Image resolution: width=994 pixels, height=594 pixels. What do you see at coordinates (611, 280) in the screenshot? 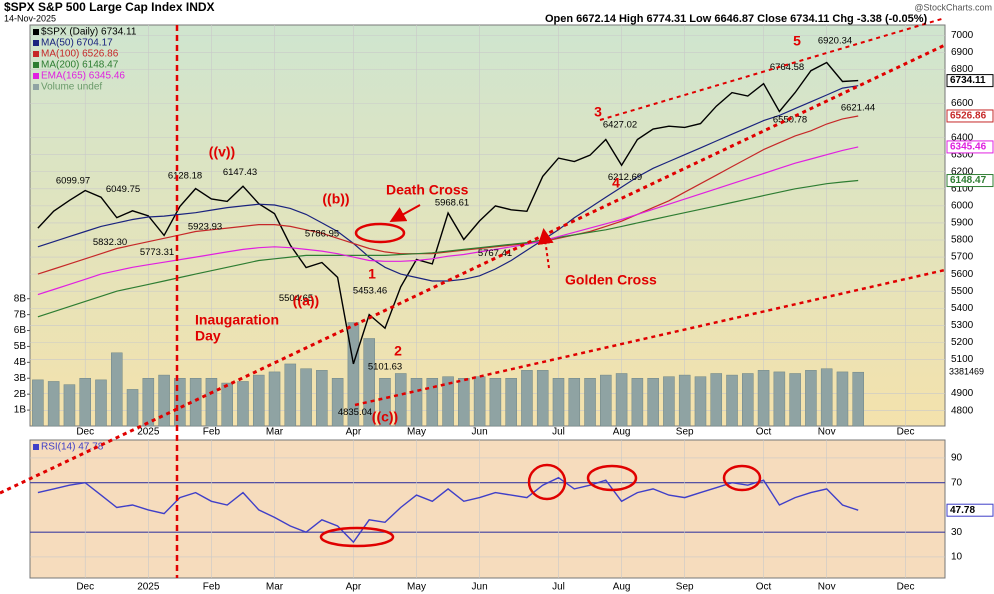
I see `annotation: Golden Cross` at bounding box center [611, 280].